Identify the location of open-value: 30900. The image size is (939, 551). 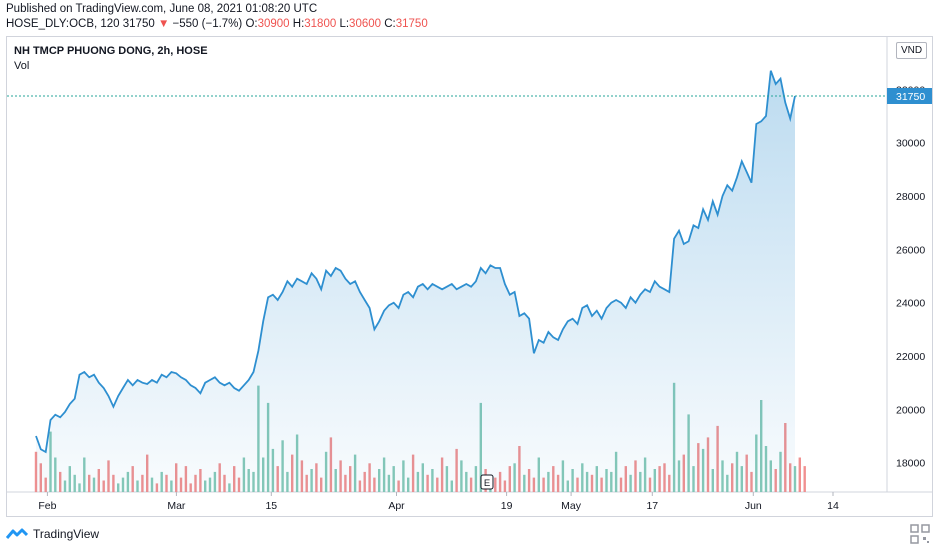
(273, 24).